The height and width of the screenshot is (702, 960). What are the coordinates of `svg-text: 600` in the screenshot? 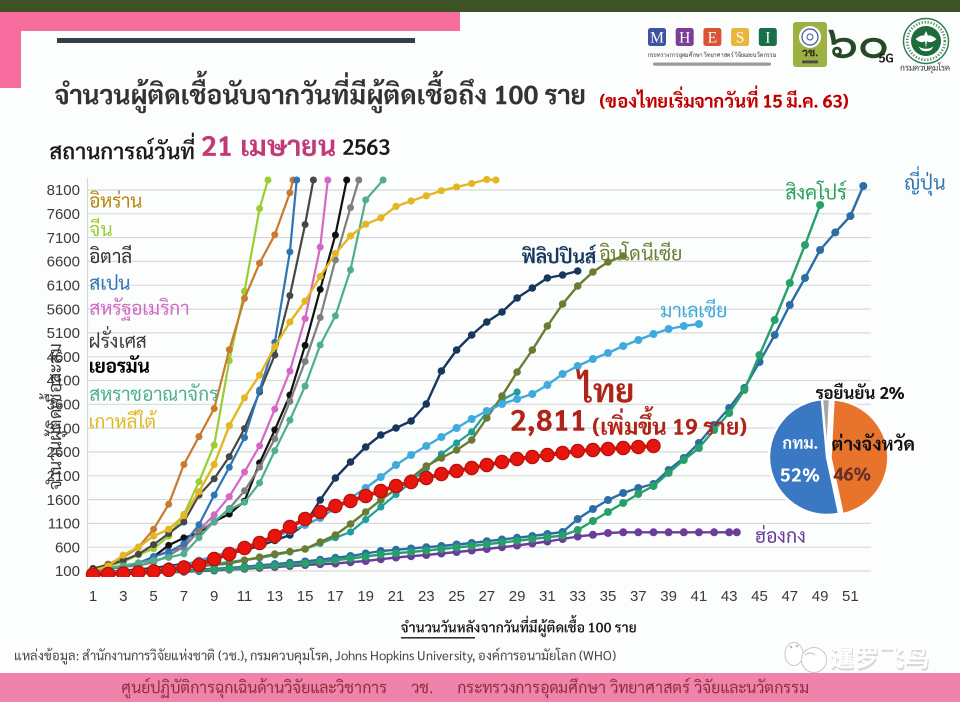 It's located at (67, 547).